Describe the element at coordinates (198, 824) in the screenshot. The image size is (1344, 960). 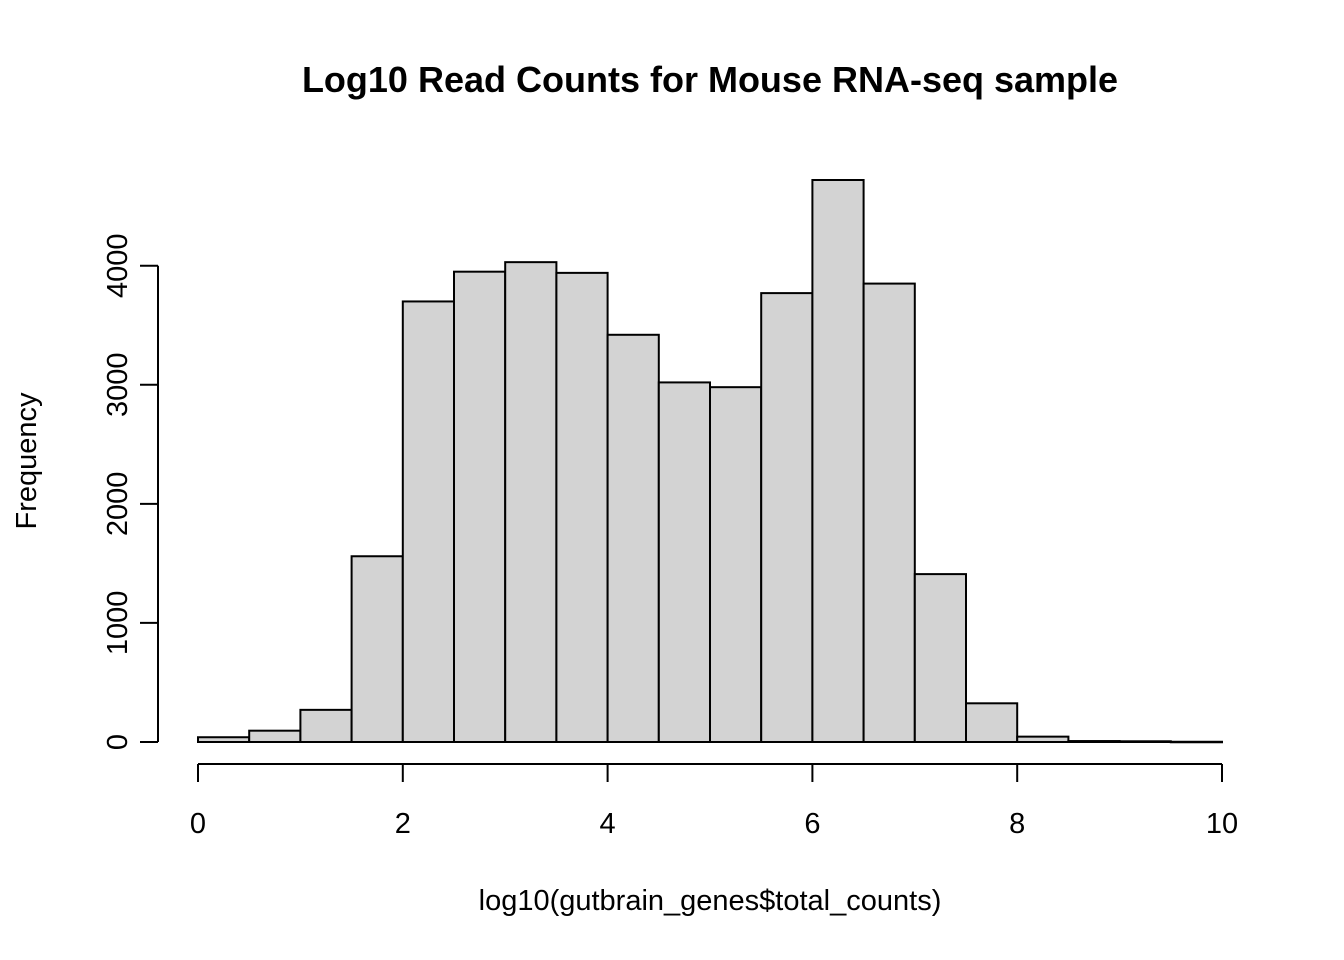
I see `x-tick-label: 0` at that location.